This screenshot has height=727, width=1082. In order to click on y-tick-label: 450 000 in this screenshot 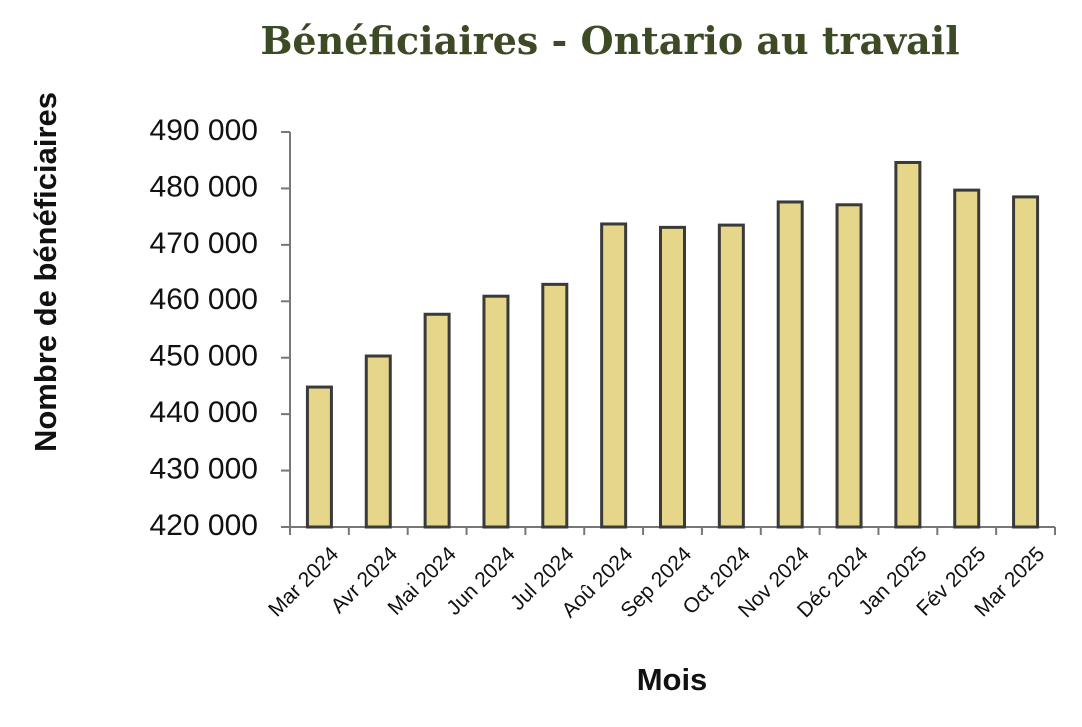, I will do `click(204, 356)`.